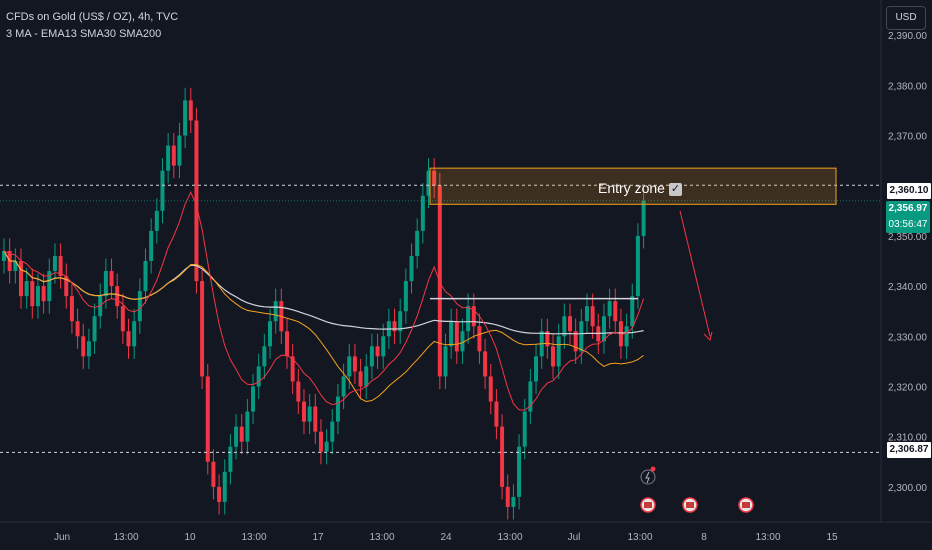  I want to click on currency-button: USD, so click(906, 18).